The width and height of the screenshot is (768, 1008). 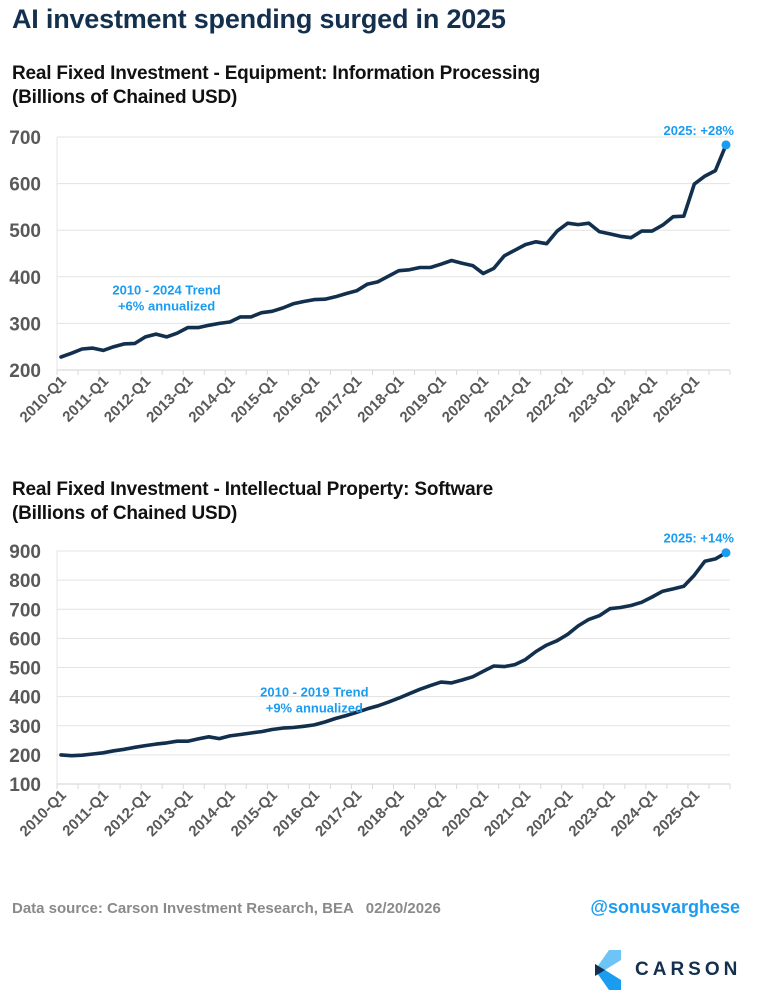 What do you see at coordinates (125, 97) in the screenshot?
I see `chart1-subtitle: (Billions of Chained USD)` at bounding box center [125, 97].